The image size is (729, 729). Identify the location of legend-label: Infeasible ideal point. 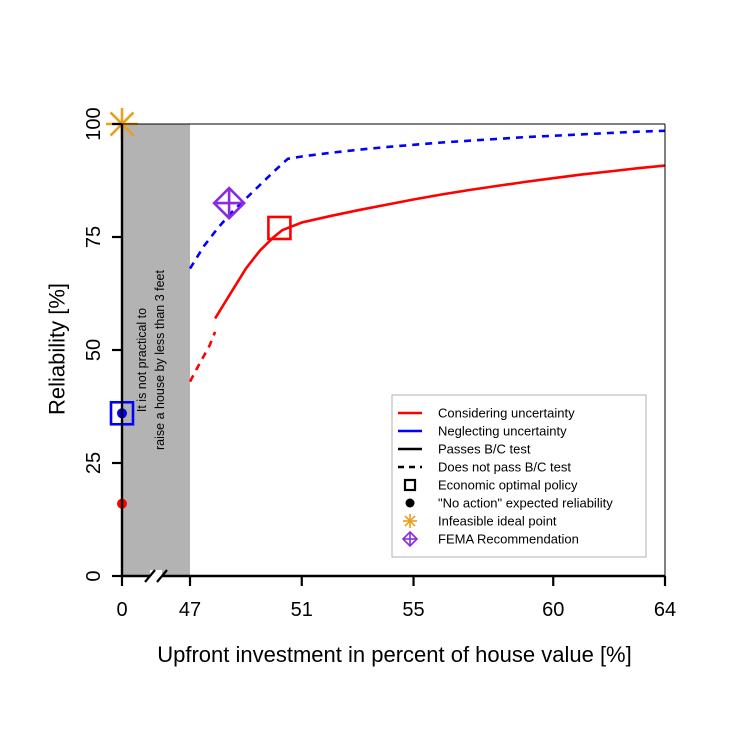
(497, 521).